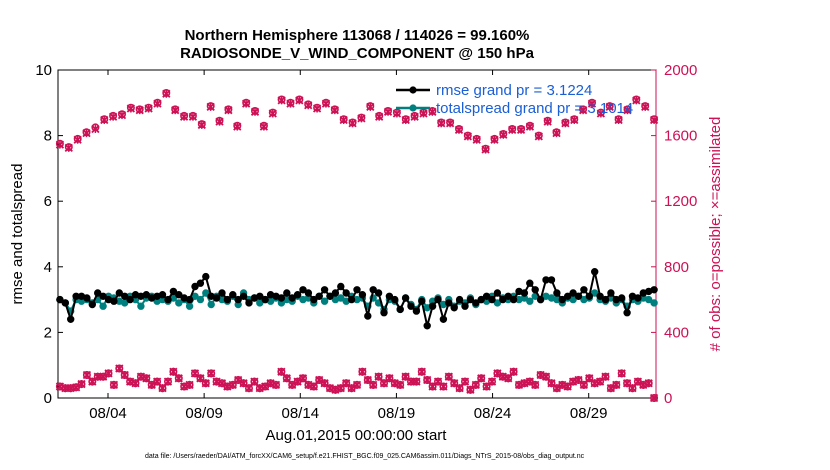 The width and height of the screenshot is (830, 470). I want to click on y-tick-label-left: 6, so click(48, 201).